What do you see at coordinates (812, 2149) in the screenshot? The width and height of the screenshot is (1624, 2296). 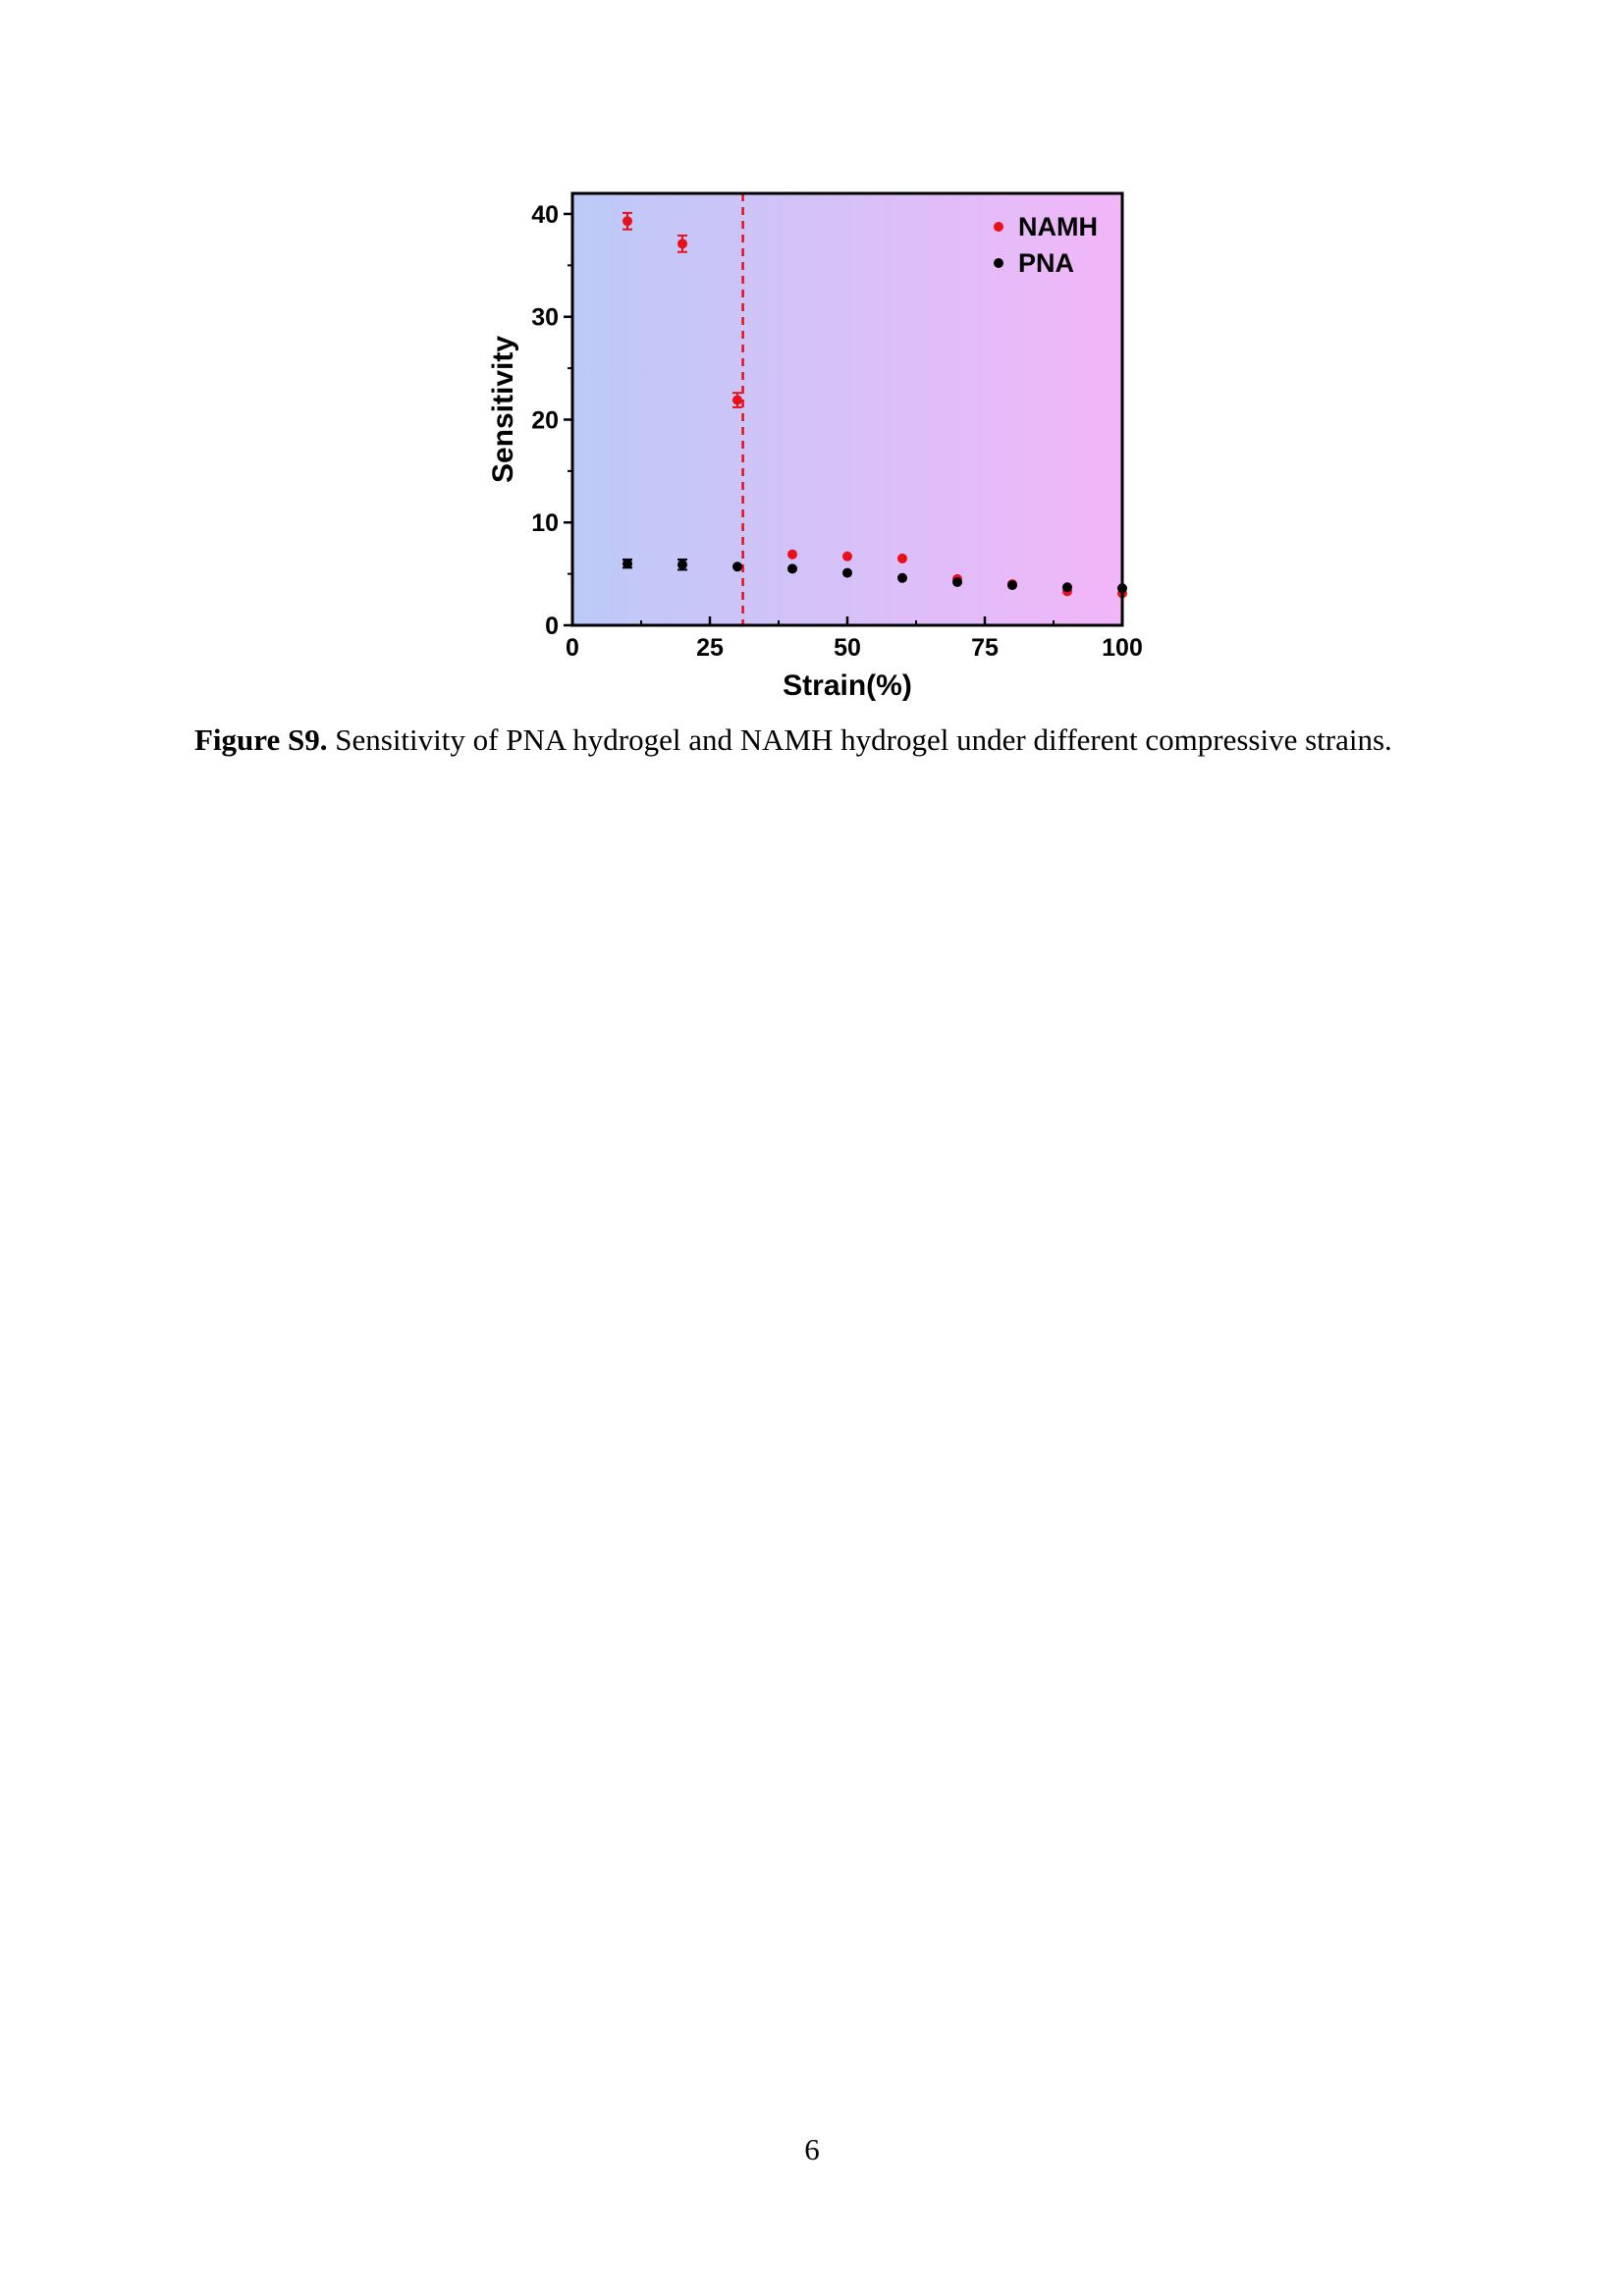 I see `page-number: 6` at bounding box center [812, 2149].